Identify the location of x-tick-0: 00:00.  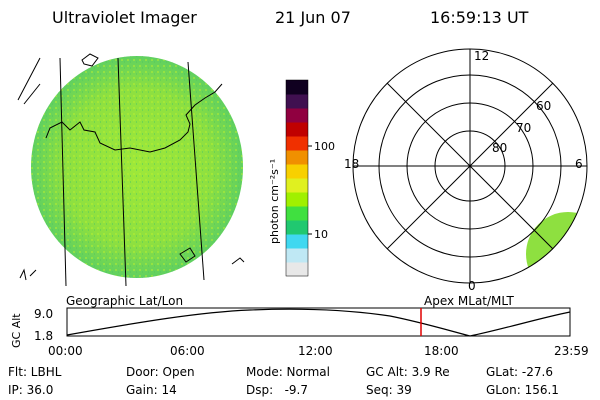
(65, 351).